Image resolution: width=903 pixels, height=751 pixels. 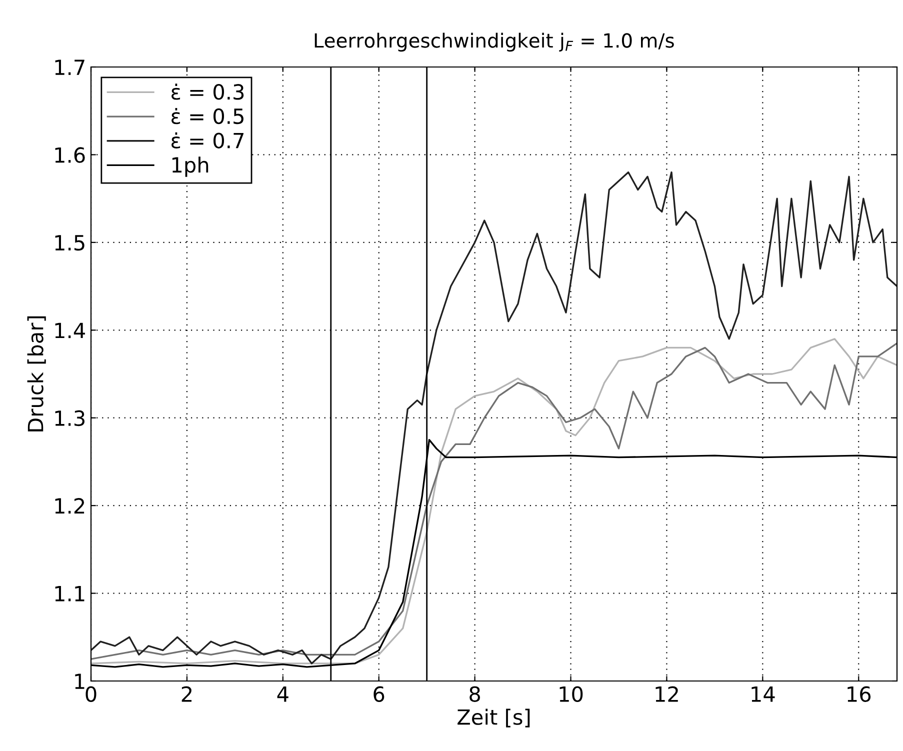 What do you see at coordinates (494, 718) in the screenshot?
I see `x-axis-title: Zeit [s]` at bounding box center [494, 718].